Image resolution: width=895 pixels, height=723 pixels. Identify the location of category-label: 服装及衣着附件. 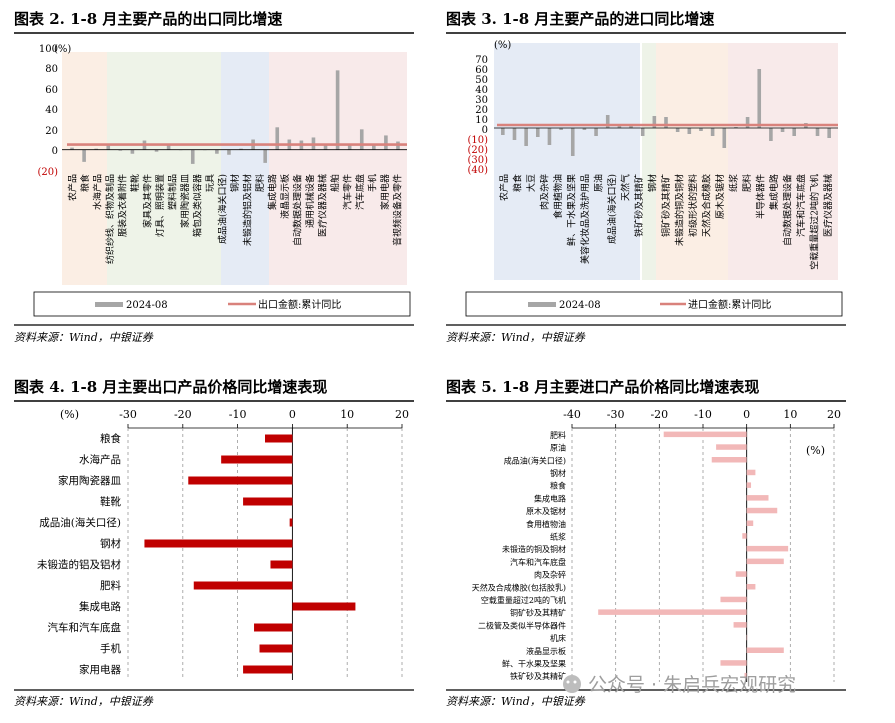
(122, 205).